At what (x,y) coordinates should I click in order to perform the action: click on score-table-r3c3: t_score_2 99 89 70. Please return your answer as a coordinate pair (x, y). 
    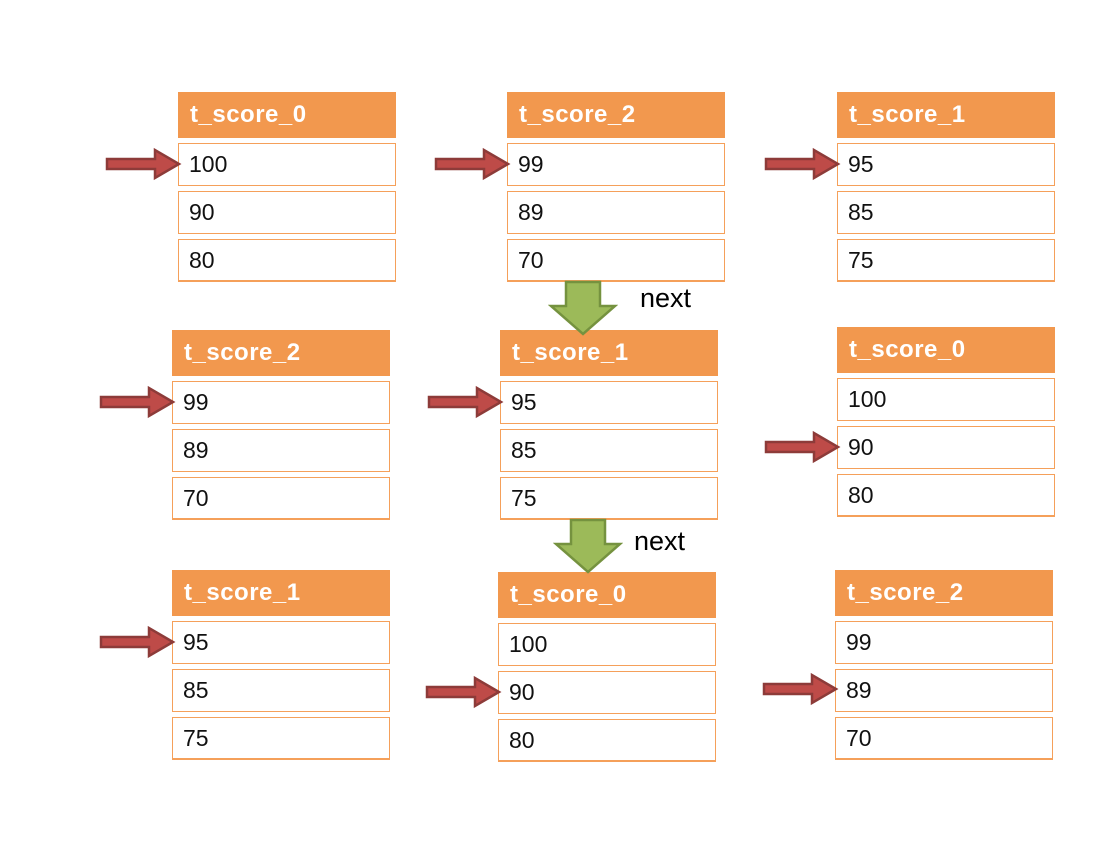
    Looking at the image, I should click on (944, 665).